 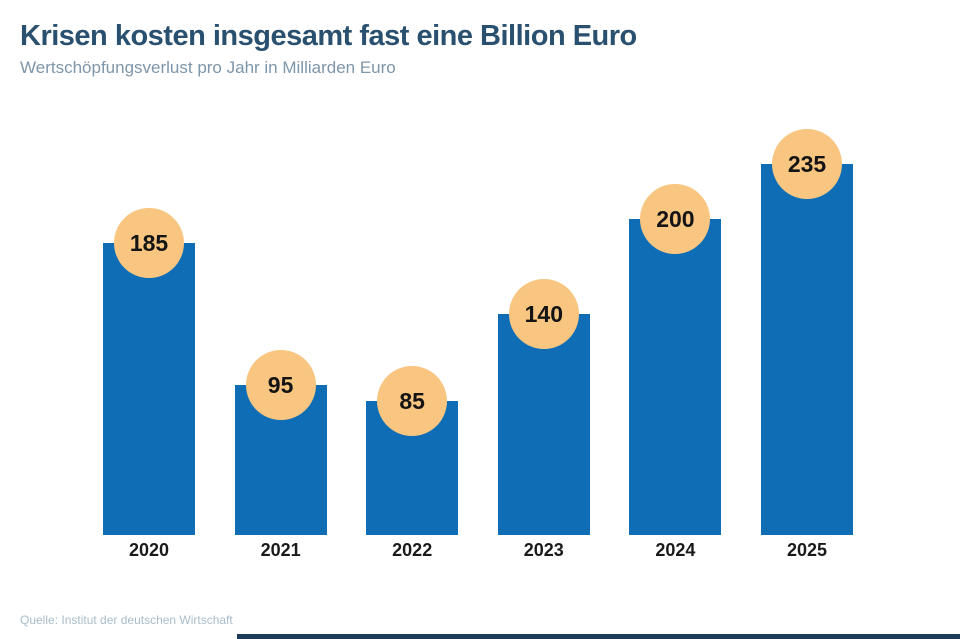 What do you see at coordinates (149, 243) in the screenshot?
I see `value-badge-2020: 185` at bounding box center [149, 243].